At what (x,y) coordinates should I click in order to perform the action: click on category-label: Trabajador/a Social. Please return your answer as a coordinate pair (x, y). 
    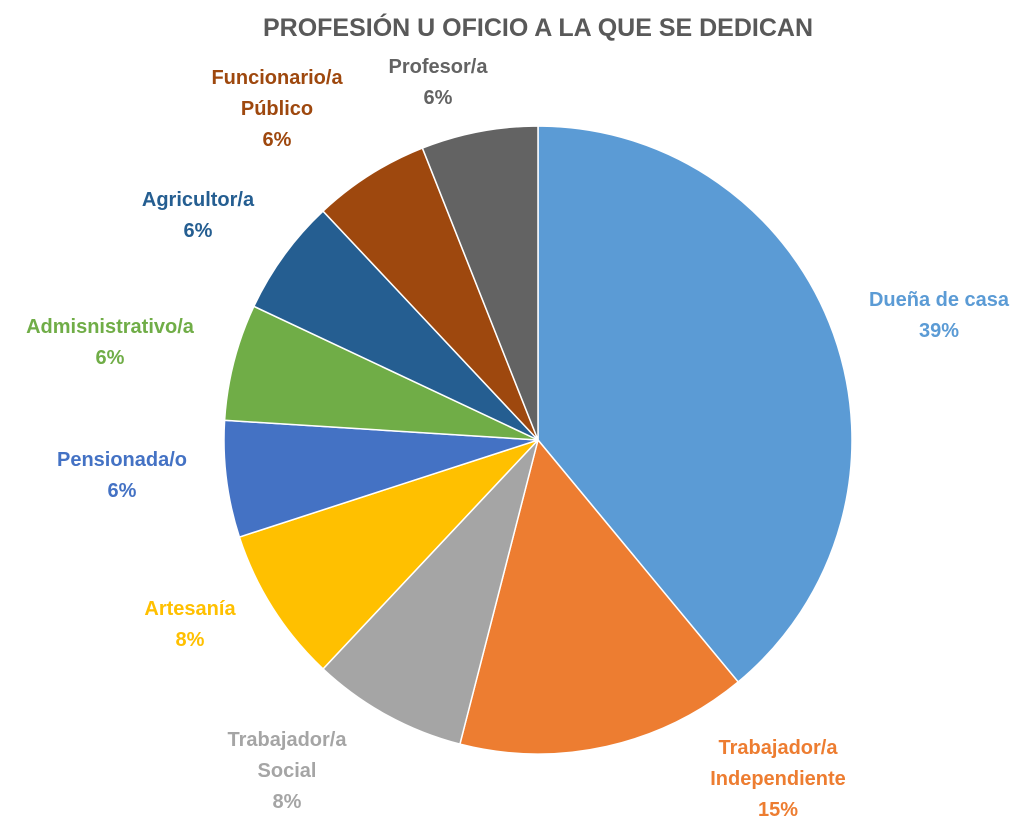
    Looking at the image, I should click on (287, 755).